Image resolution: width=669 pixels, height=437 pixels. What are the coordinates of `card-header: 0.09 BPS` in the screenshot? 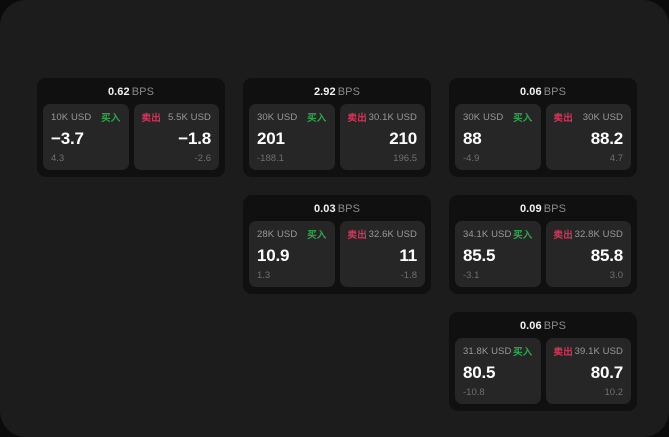 It's located at (543, 208).